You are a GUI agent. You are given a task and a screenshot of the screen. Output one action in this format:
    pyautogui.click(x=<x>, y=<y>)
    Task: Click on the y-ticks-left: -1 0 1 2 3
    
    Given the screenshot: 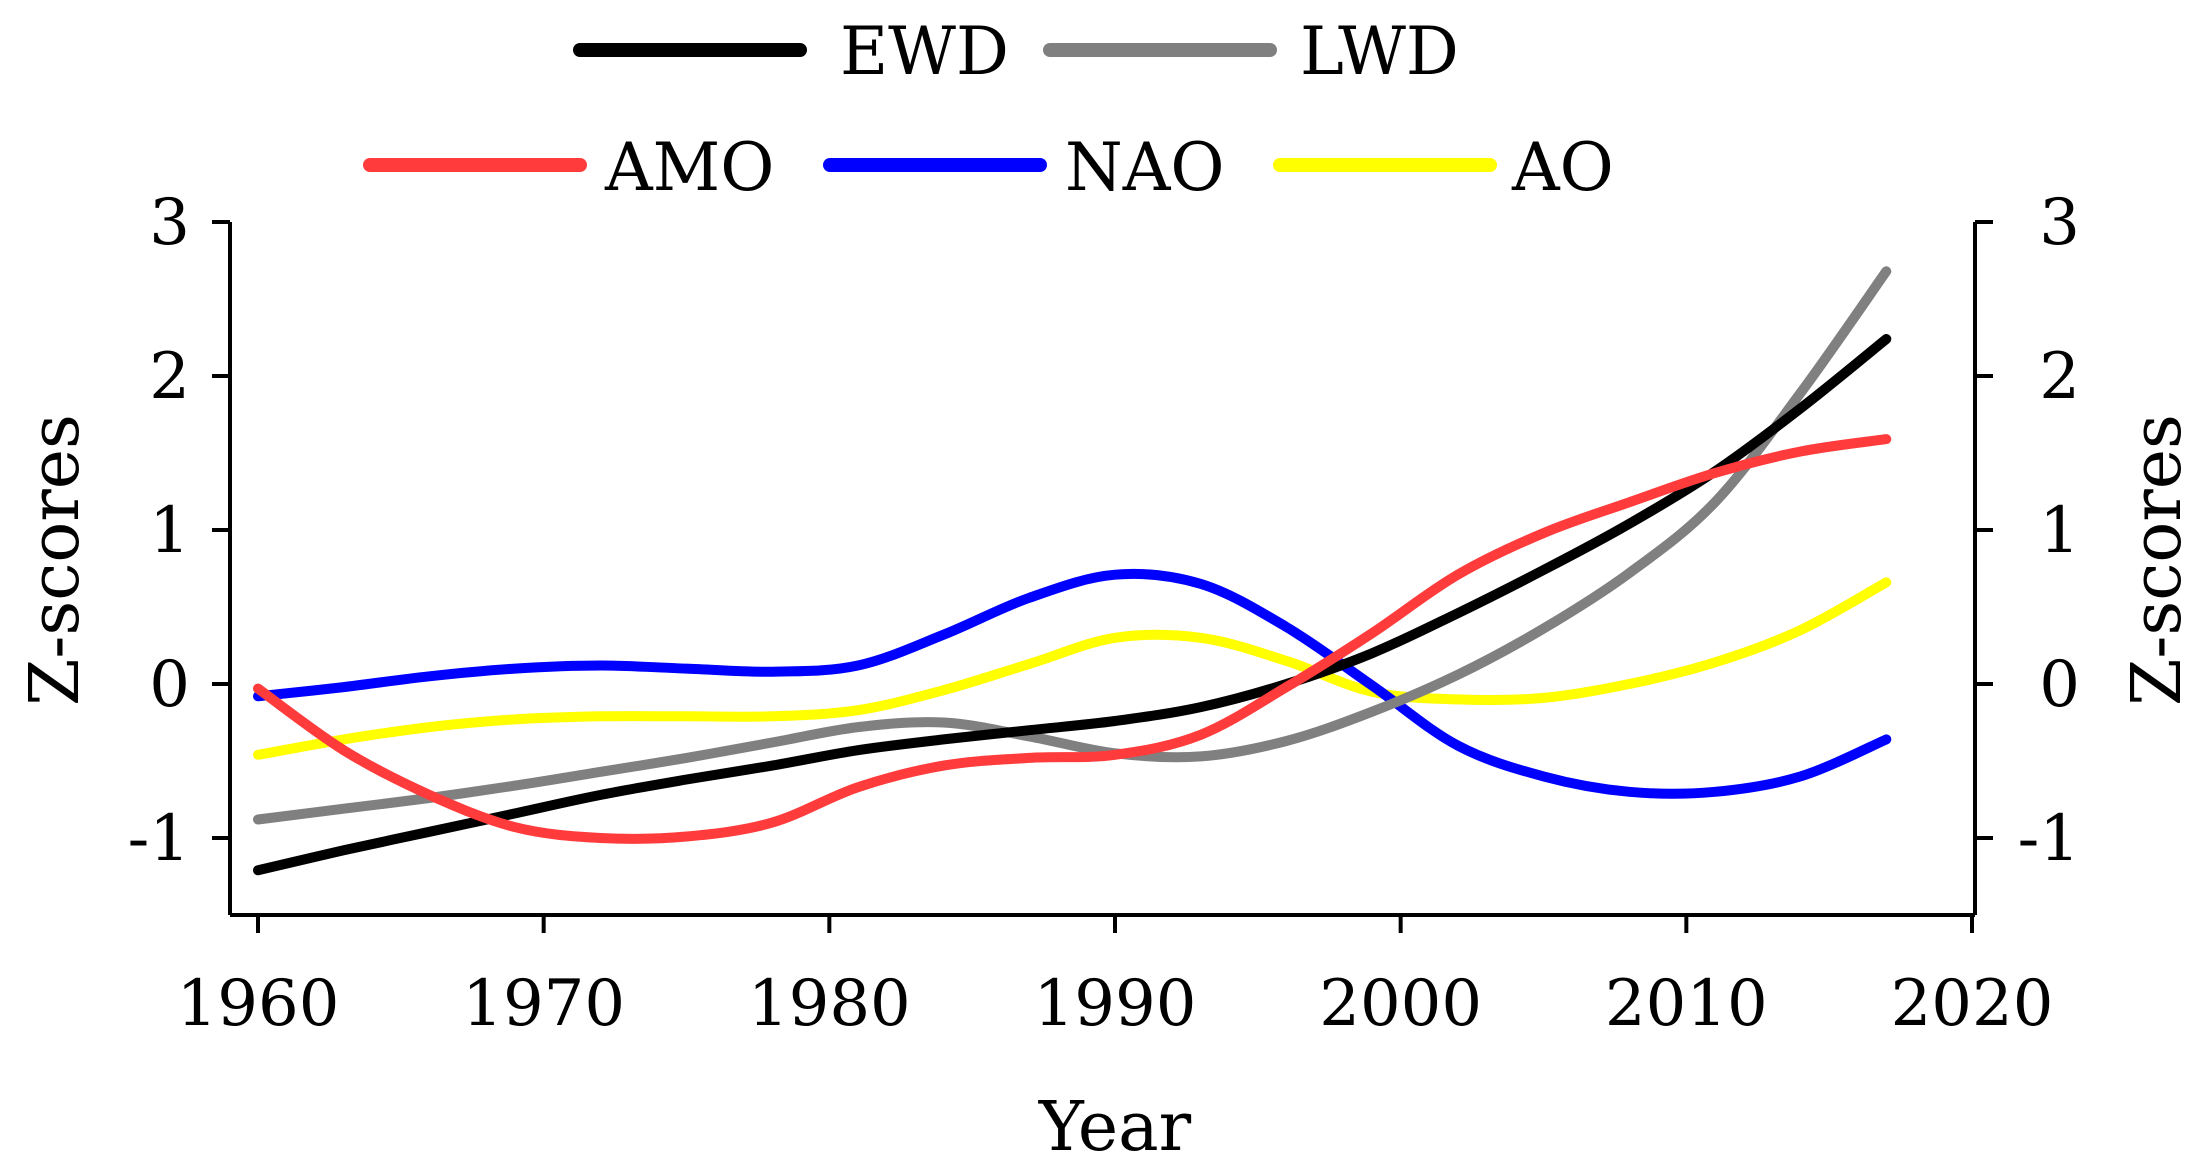 What is the action you would take?
    pyautogui.click(x=179, y=531)
    